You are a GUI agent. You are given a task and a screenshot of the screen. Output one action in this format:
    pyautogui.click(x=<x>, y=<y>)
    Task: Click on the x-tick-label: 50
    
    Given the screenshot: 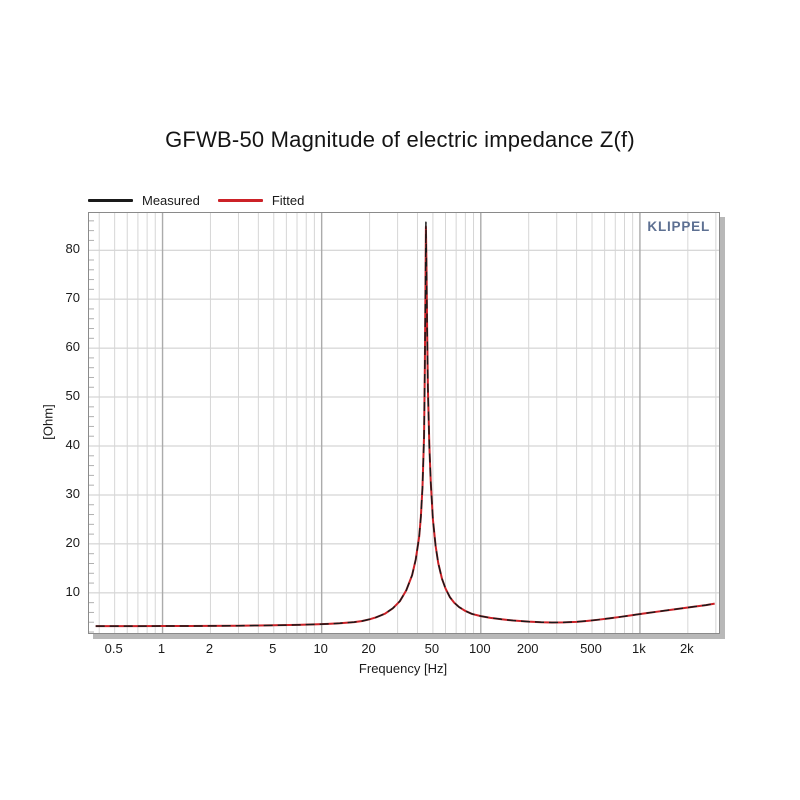 What is the action you would take?
    pyautogui.click(x=432, y=648)
    